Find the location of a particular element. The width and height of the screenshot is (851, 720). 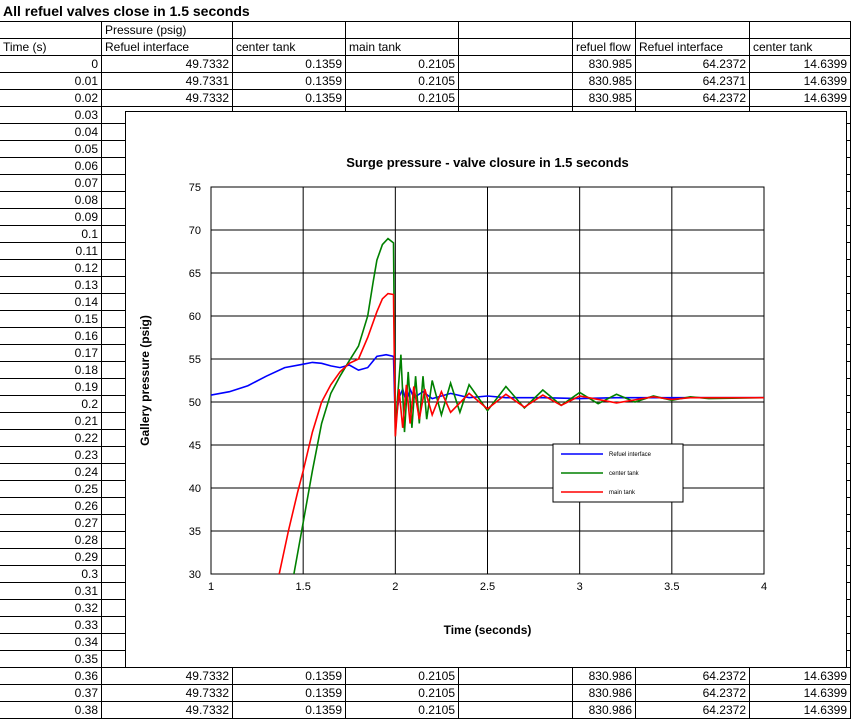

time-cell: 0.37 is located at coordinates (51, 693).